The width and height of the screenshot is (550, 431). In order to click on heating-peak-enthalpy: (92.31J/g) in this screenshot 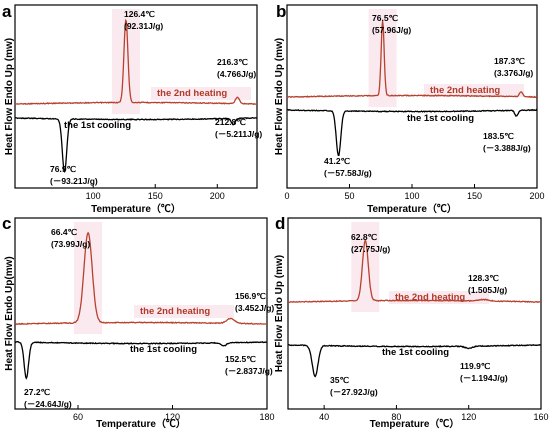, I will do `click(143, 26)`.